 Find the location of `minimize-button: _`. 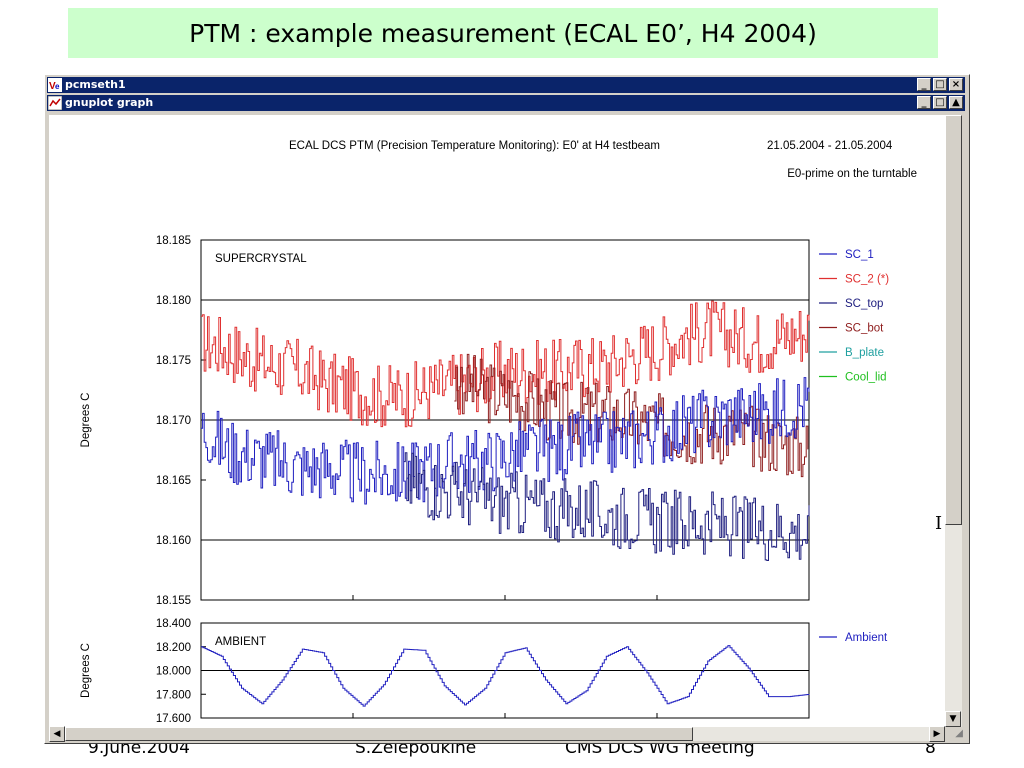

minimize-button: _ is located at coordinates (924, 84).